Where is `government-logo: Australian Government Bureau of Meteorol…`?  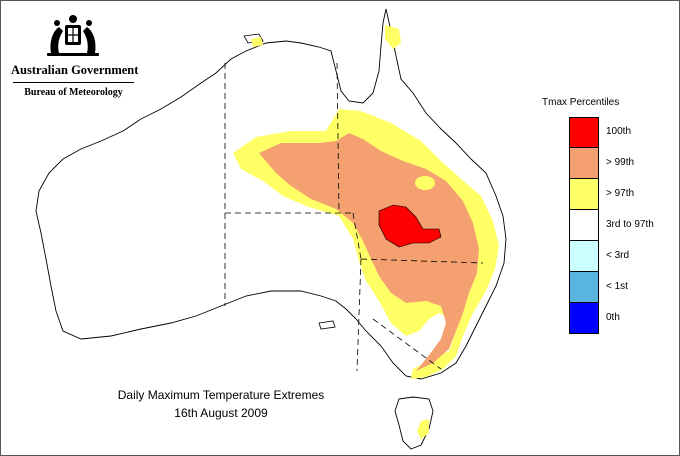
government-logo: Australian Government Bureau of Meteorol… is located at coordinates (75, 55).